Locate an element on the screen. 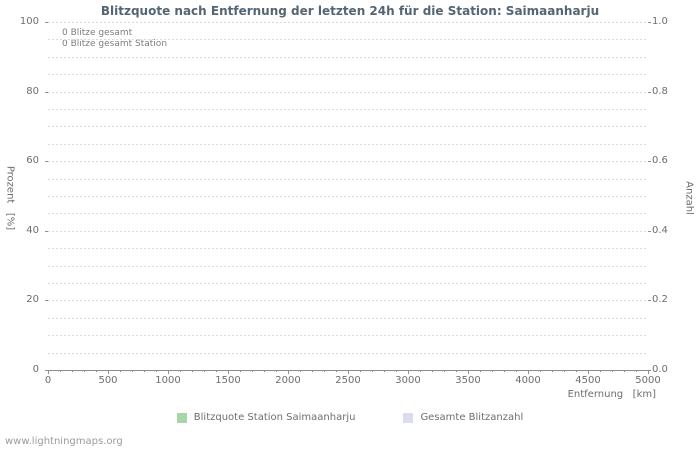  x-tick-label: 2500 is located at coordinates (348, 380).